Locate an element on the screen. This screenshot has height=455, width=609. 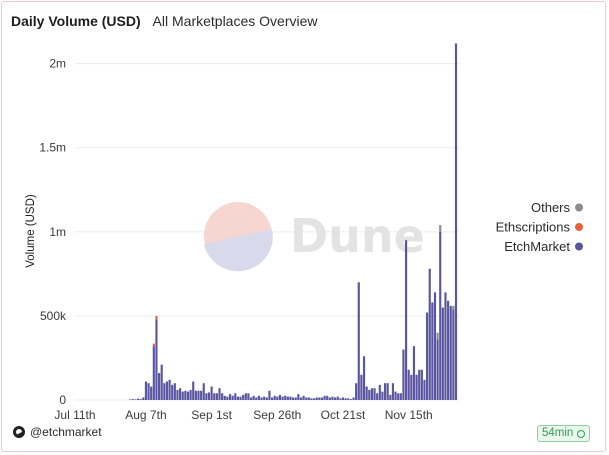
legend-label: Others is located at coordinates (551, 207).